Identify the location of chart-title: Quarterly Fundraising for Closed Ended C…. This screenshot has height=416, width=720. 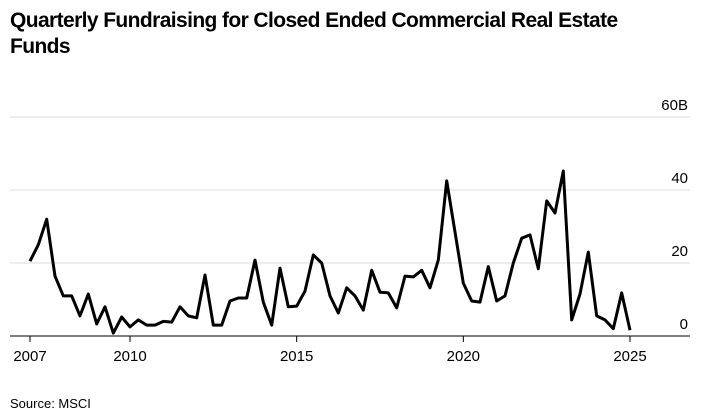
(314, 33).